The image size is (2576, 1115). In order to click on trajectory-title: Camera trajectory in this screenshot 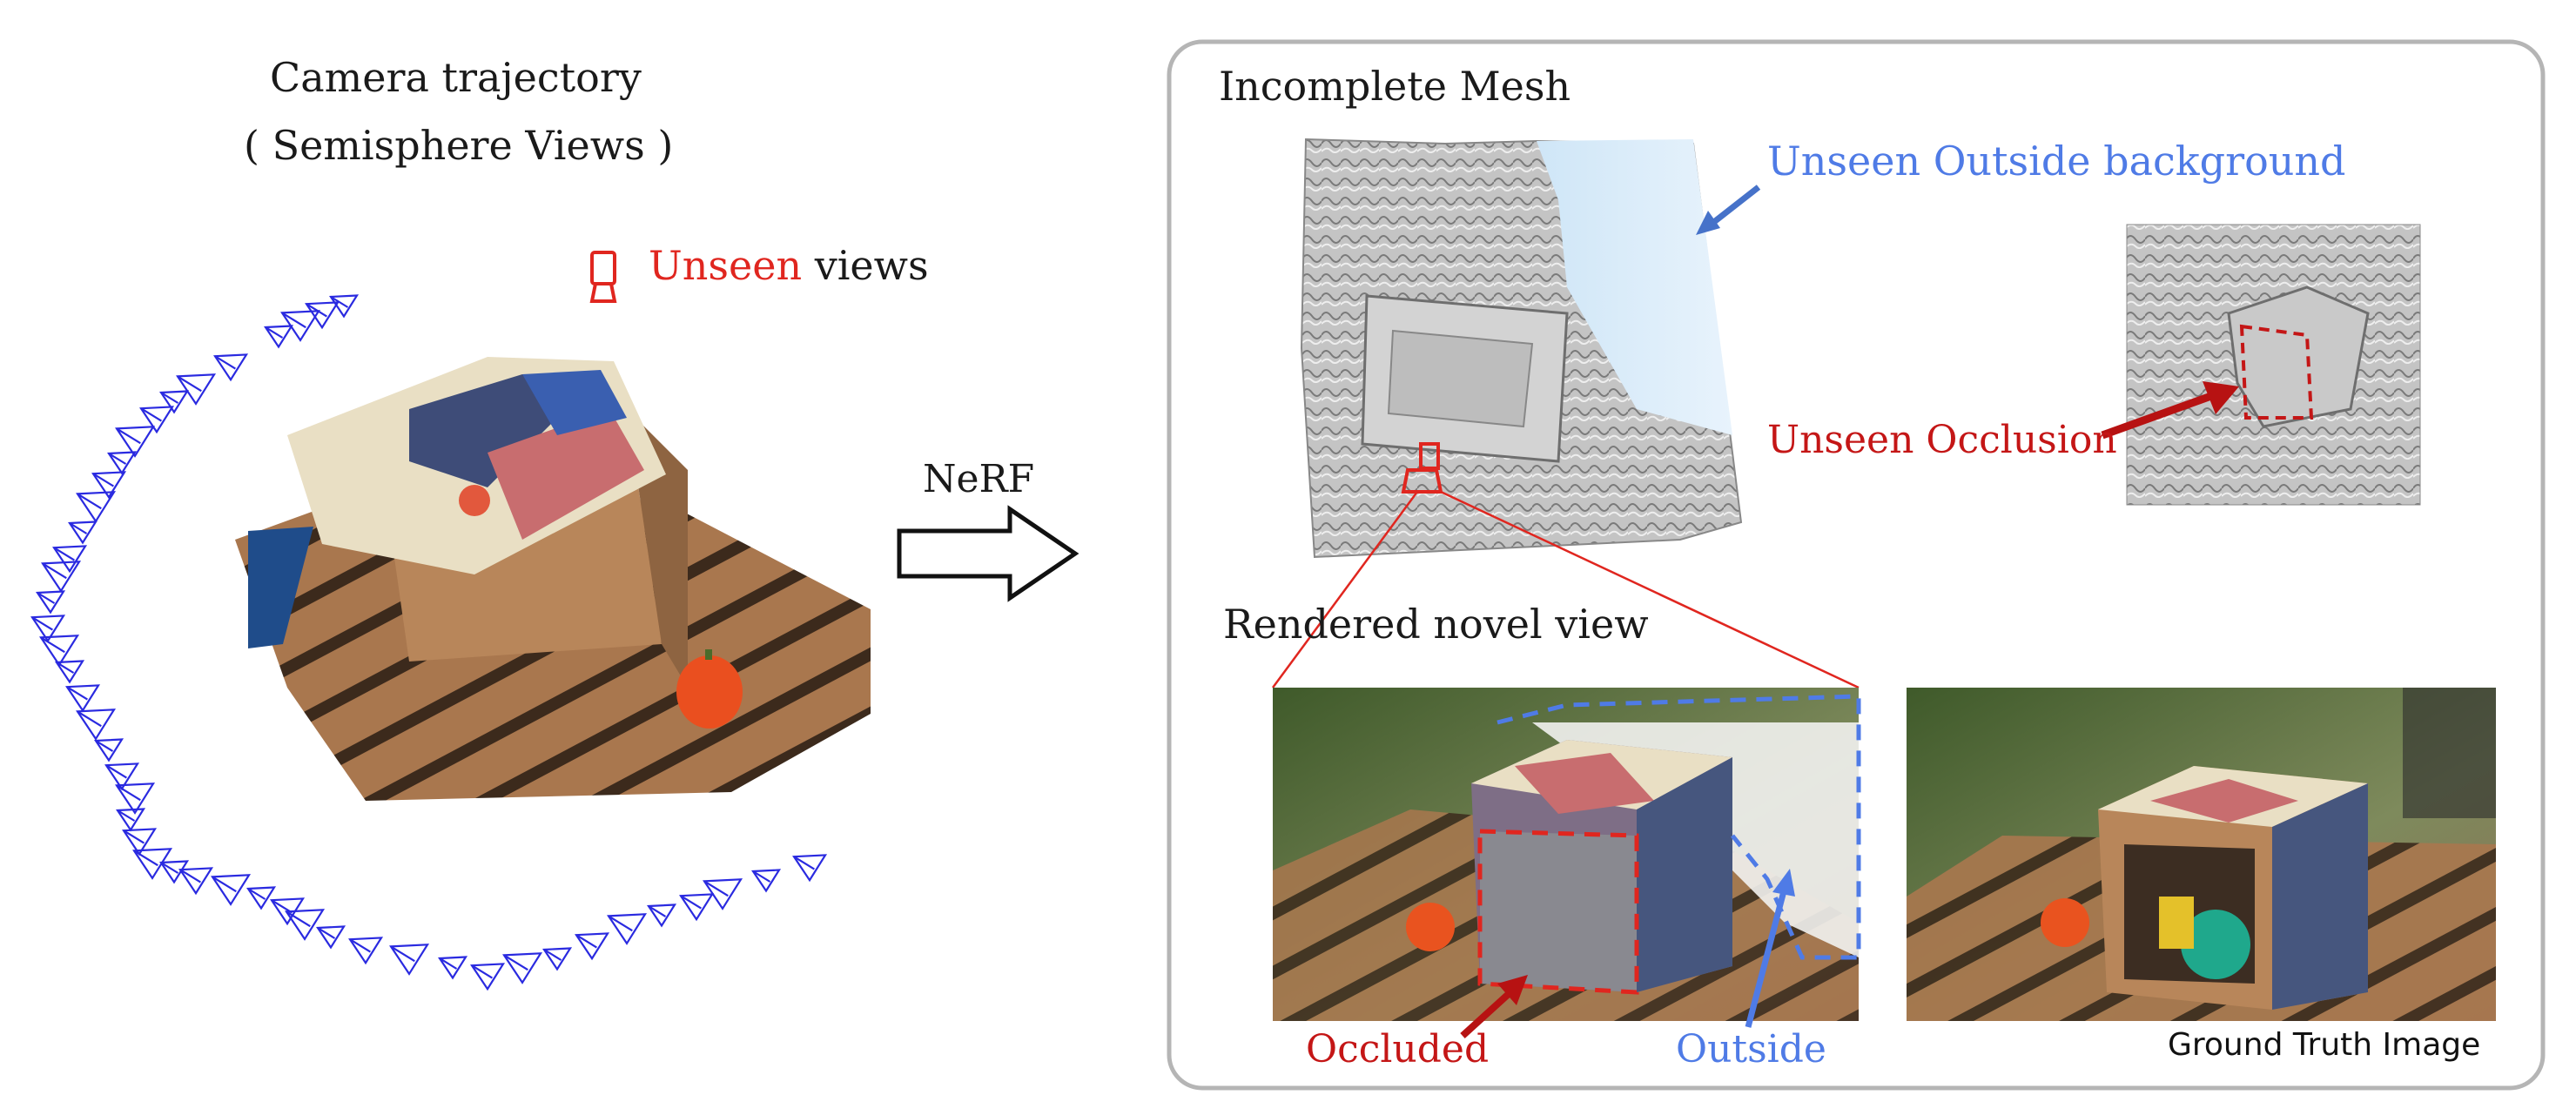, I will do `click(456, 77)`.